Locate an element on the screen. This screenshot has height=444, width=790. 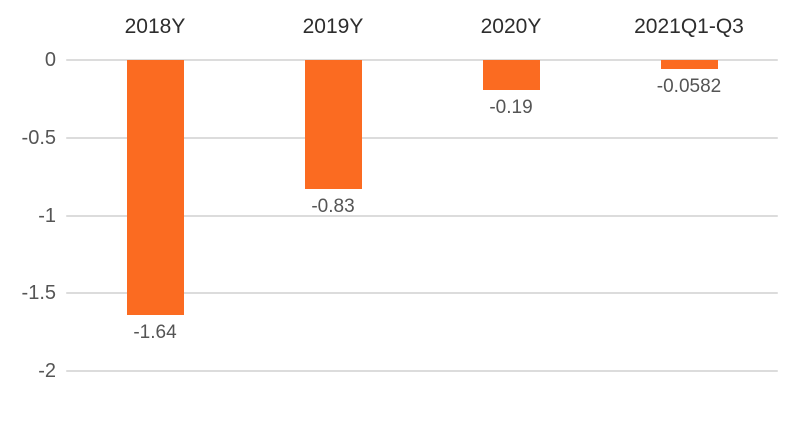
y-axis-tick-label: -1 is located at coordinates (47, 215).